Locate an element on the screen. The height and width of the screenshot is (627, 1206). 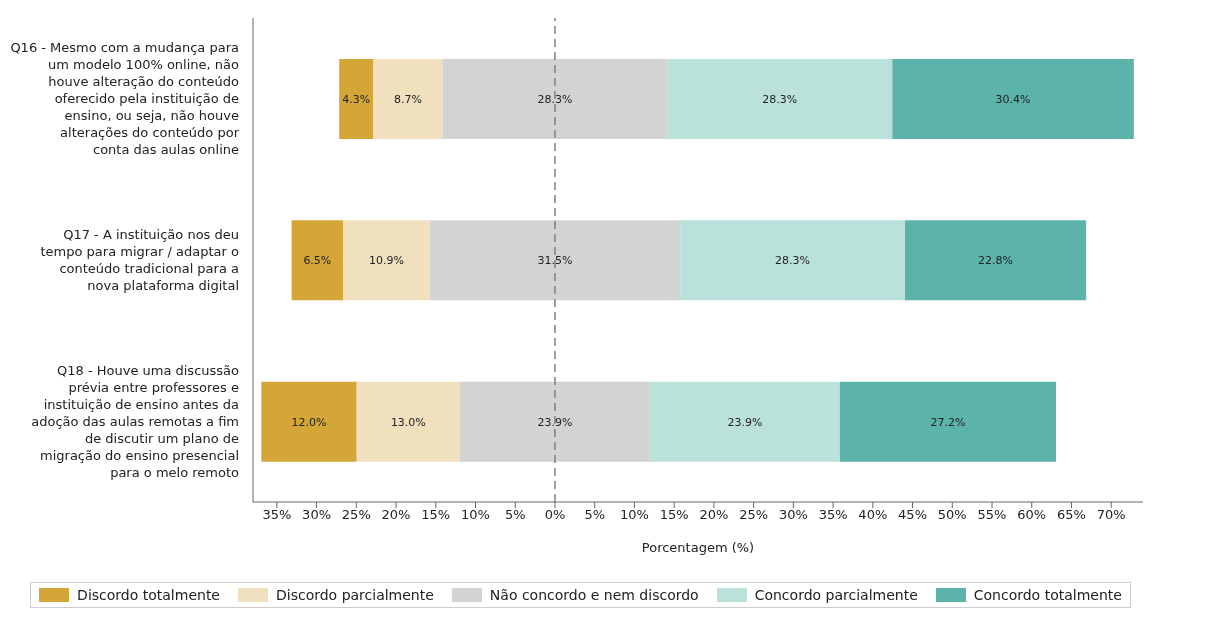
data-label: 30.4% is located at coordinates (1013, 99).